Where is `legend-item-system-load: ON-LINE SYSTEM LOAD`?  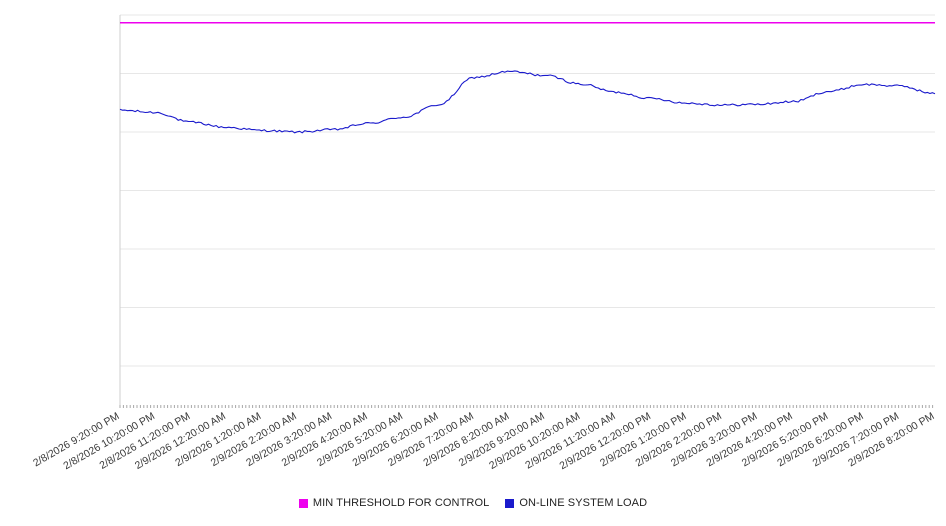
legend-item-system-load: ON-LINE SYSTEM LOAD is located at coordinates (576, 503).